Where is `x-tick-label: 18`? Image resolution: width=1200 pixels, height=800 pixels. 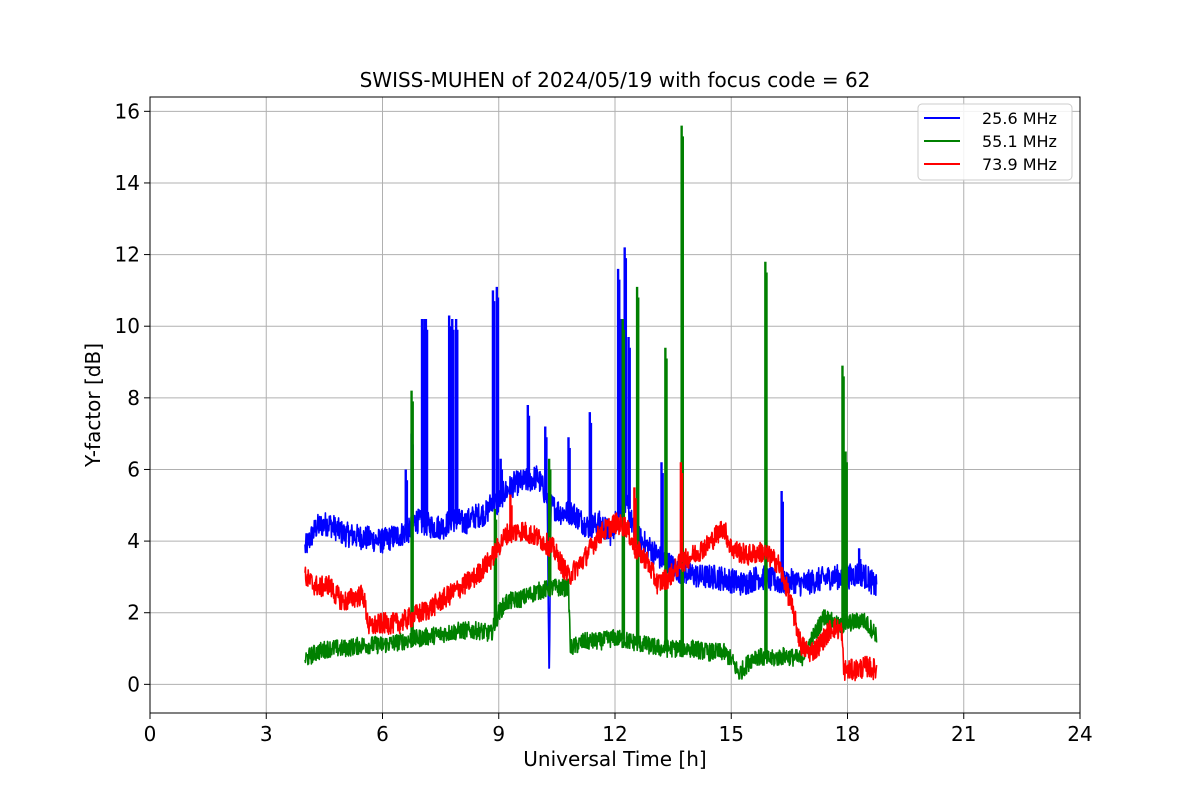
x-tick-label: 18 is located at coordinates (847, 734).